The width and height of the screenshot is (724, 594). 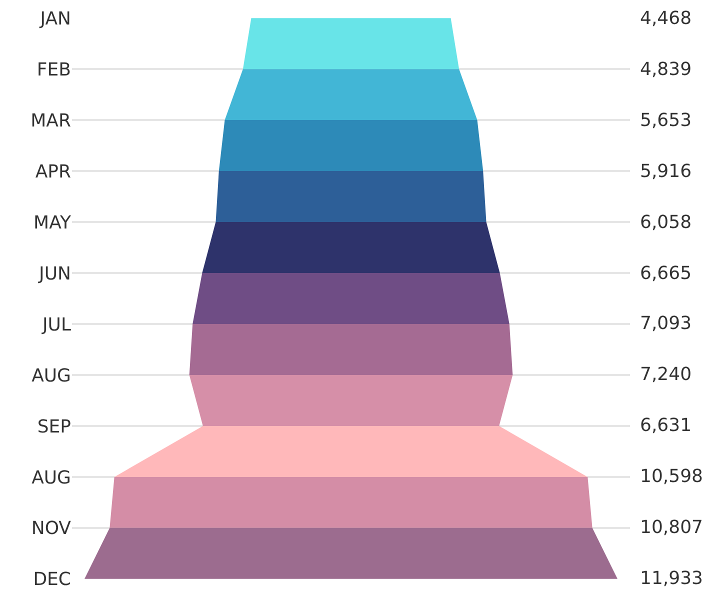 I want to click on data-label: 5,916, so click(x=666, y=171).